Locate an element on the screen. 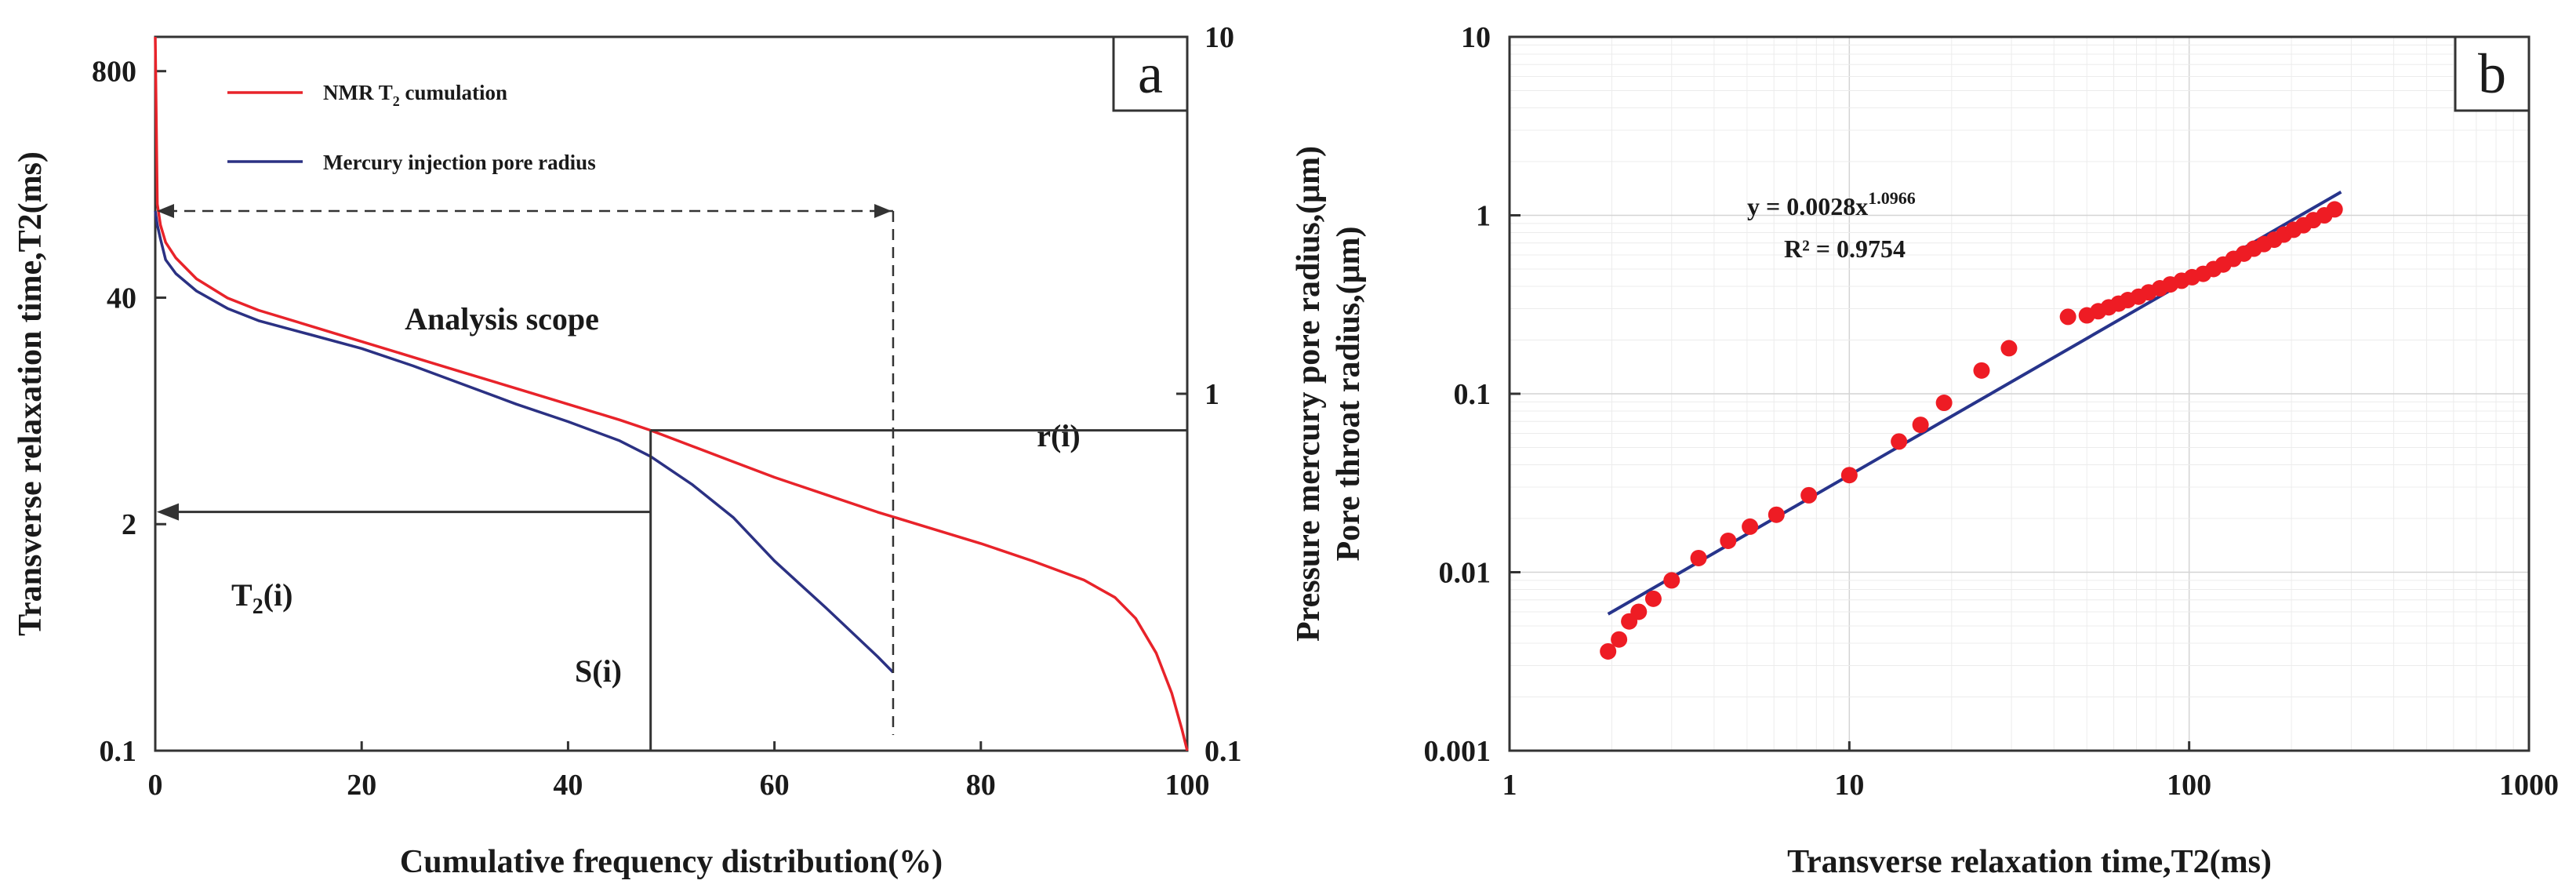 Image resolution: width=2576 pixels, height=895 pixels. panel-b-x-tick-label: 1 is located at coordinates (1509, 785).